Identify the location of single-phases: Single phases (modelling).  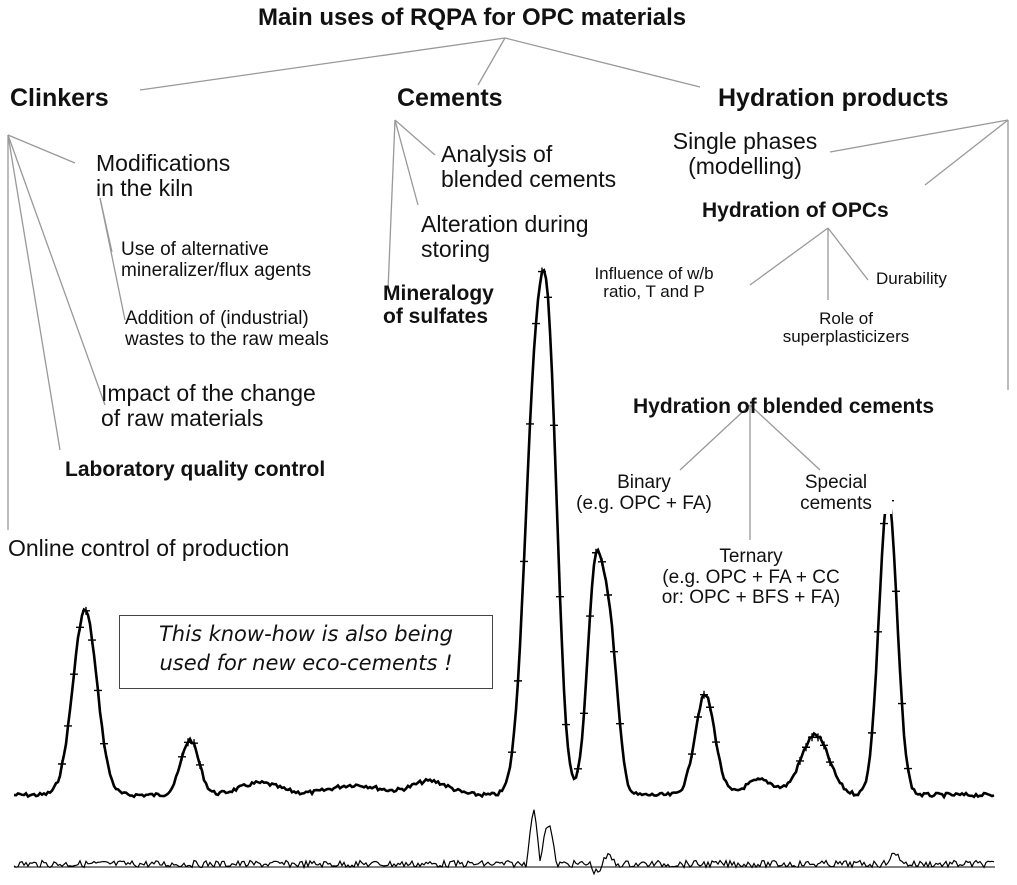
(745, 153).